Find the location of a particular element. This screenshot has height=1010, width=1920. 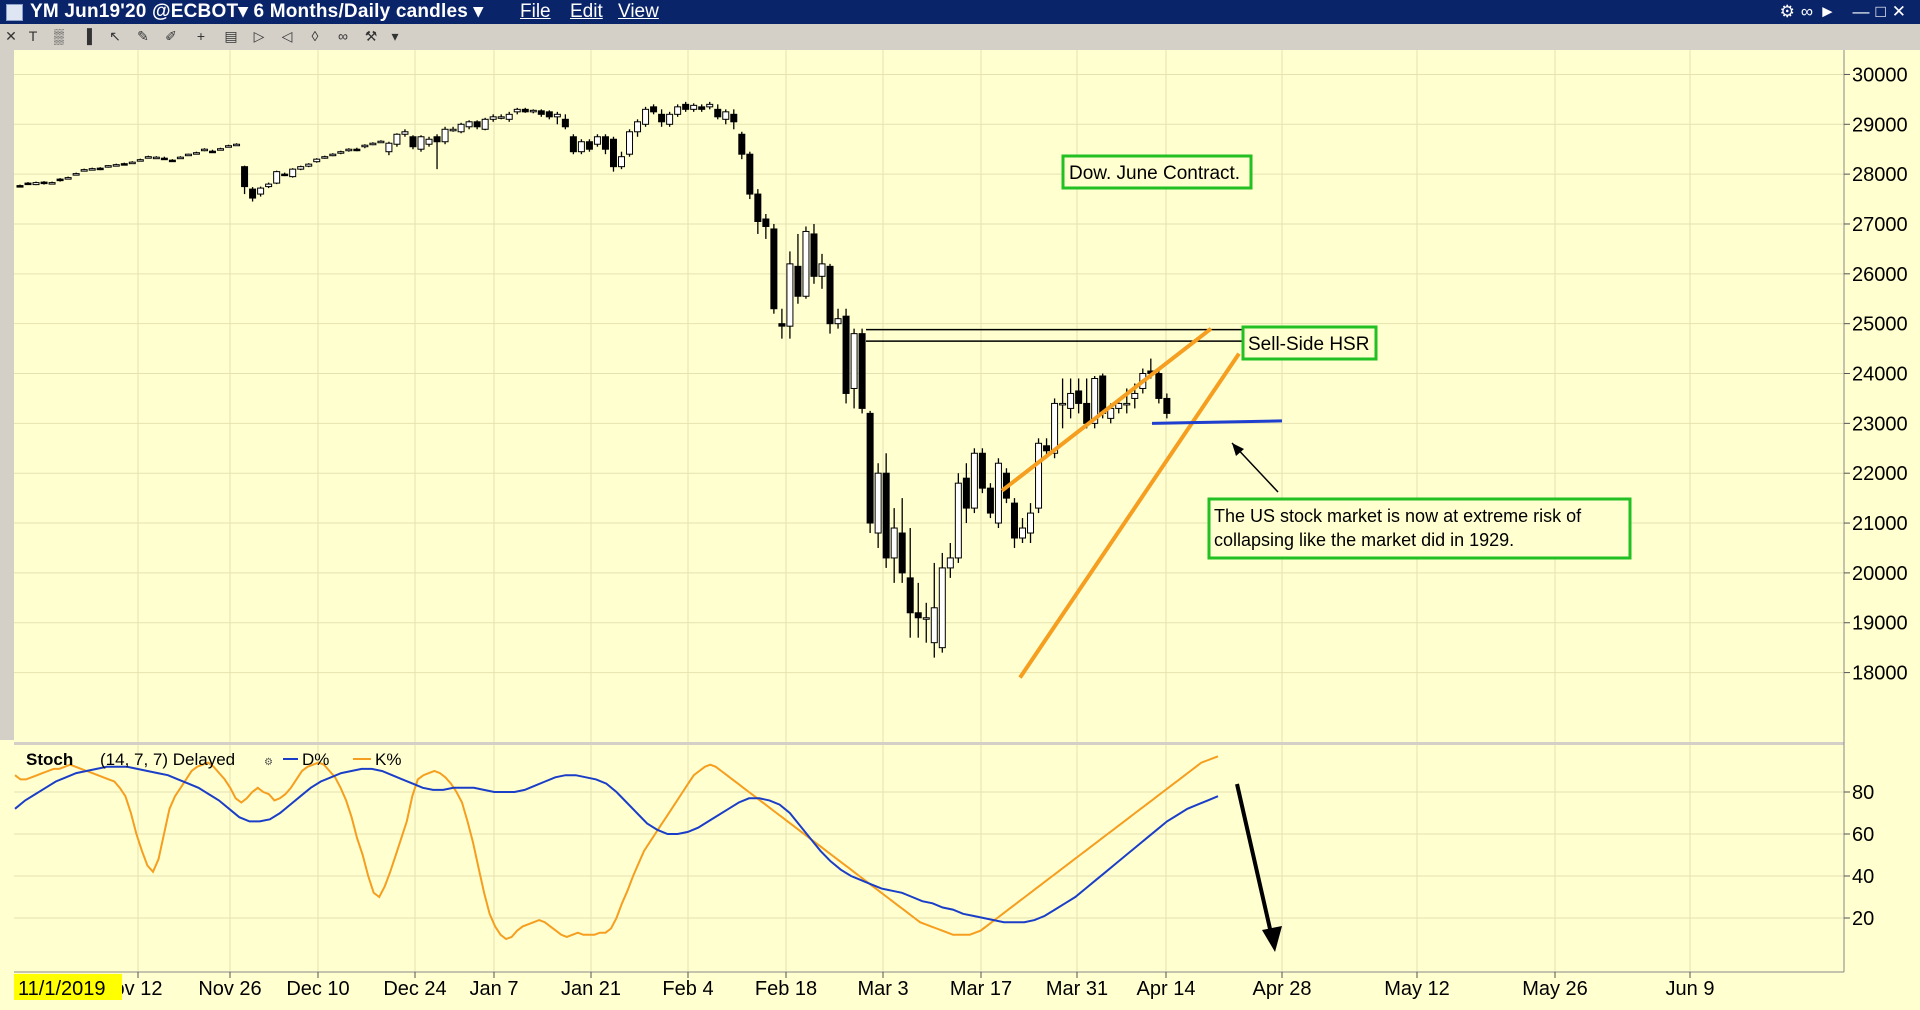

menu-edit: Edit is located at coordinates (586, 11).